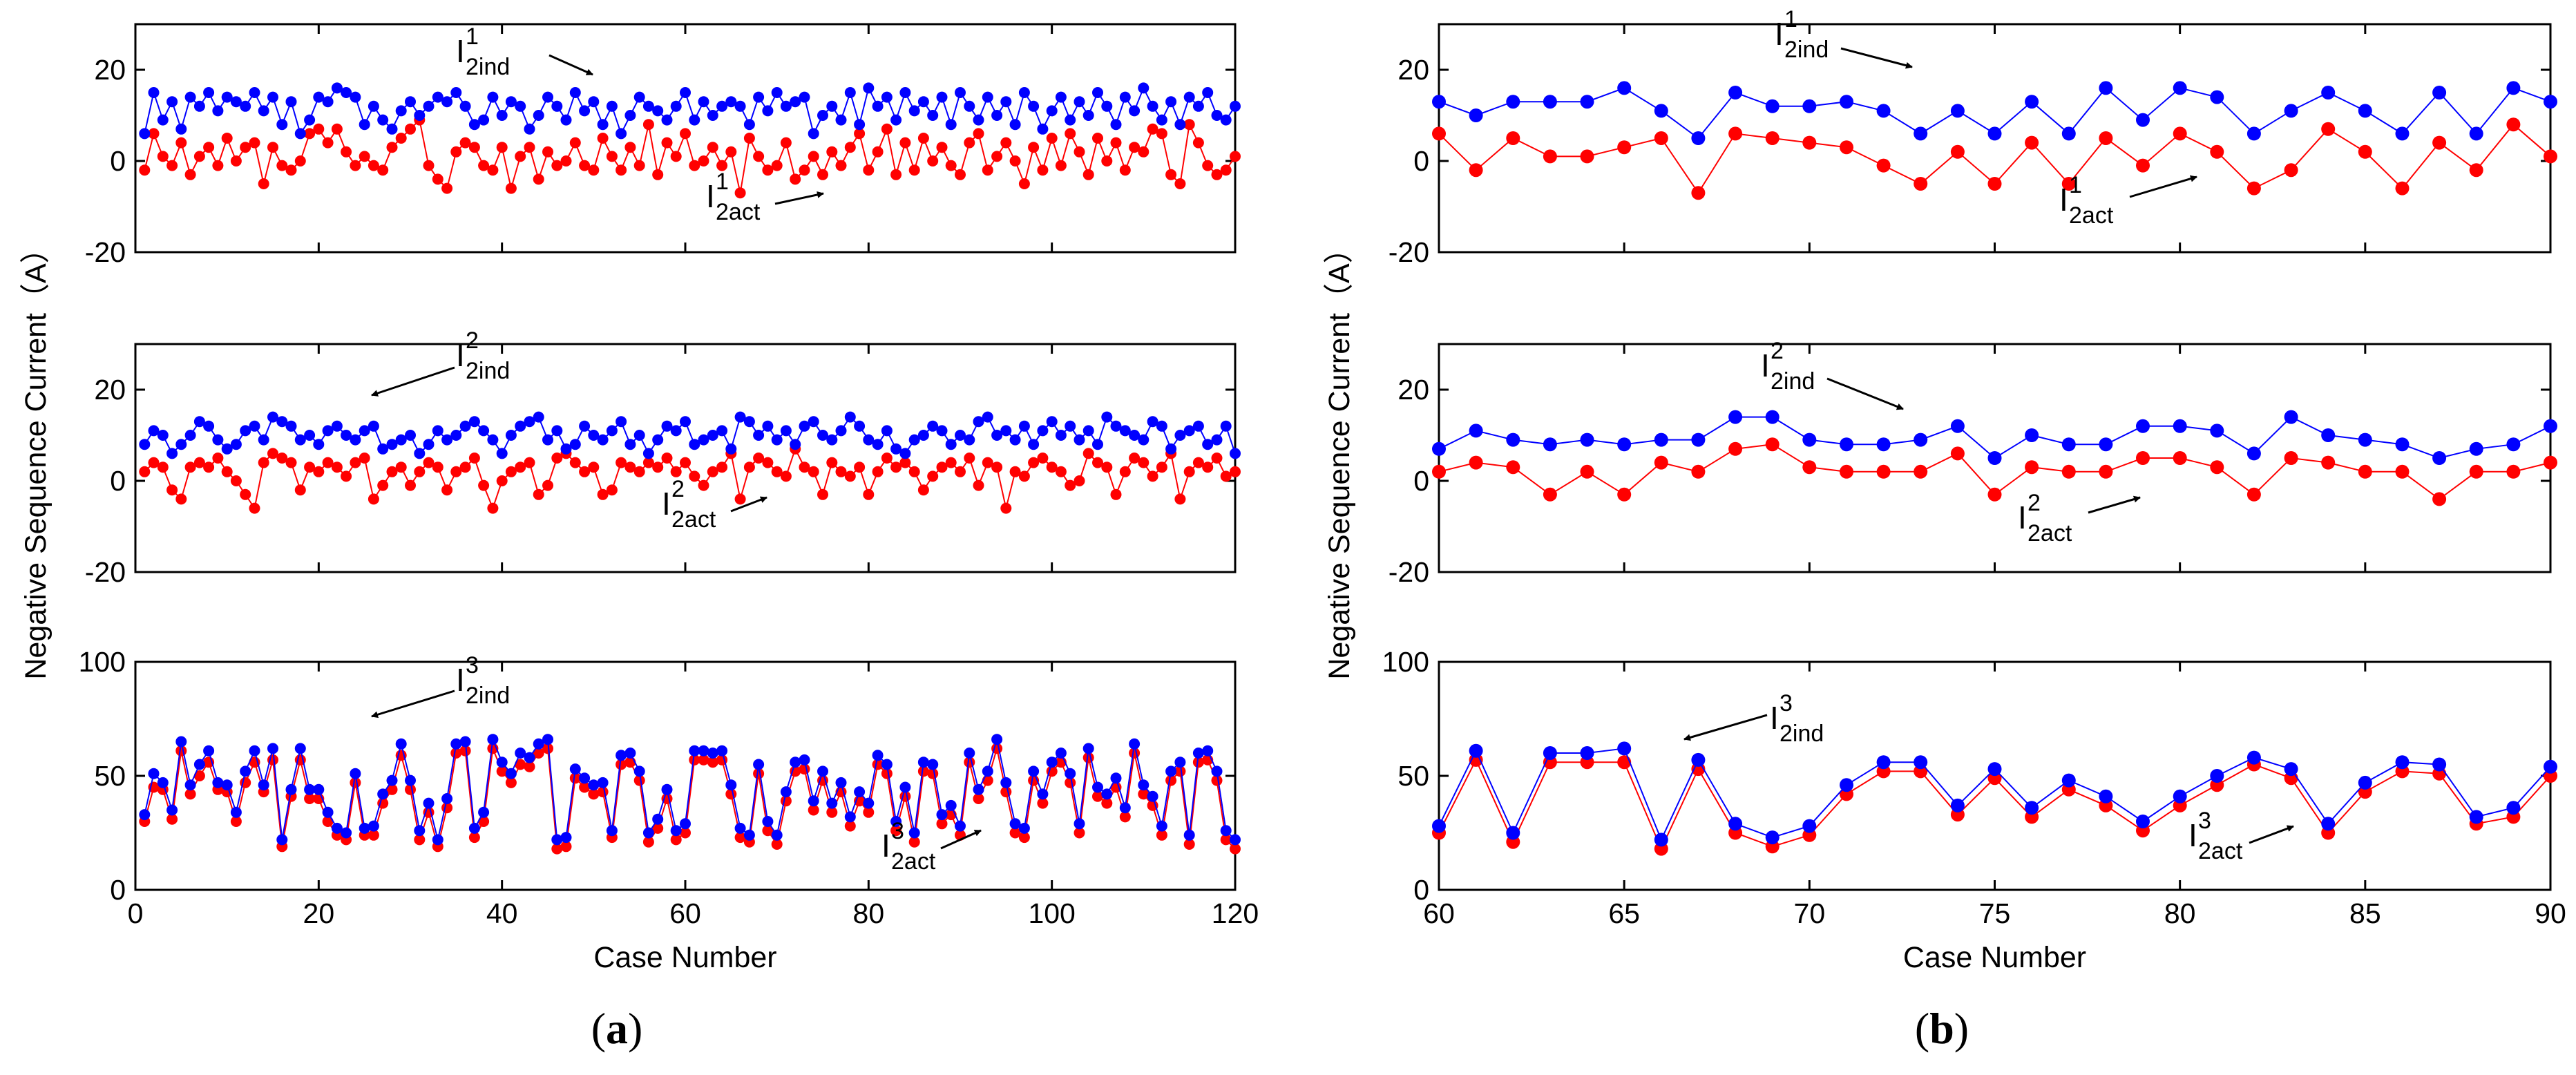 This screenshot has width=2576, height=1075. Describe the element at coordinates (690, 799) in the screenshot. I see `series-act` at that location.